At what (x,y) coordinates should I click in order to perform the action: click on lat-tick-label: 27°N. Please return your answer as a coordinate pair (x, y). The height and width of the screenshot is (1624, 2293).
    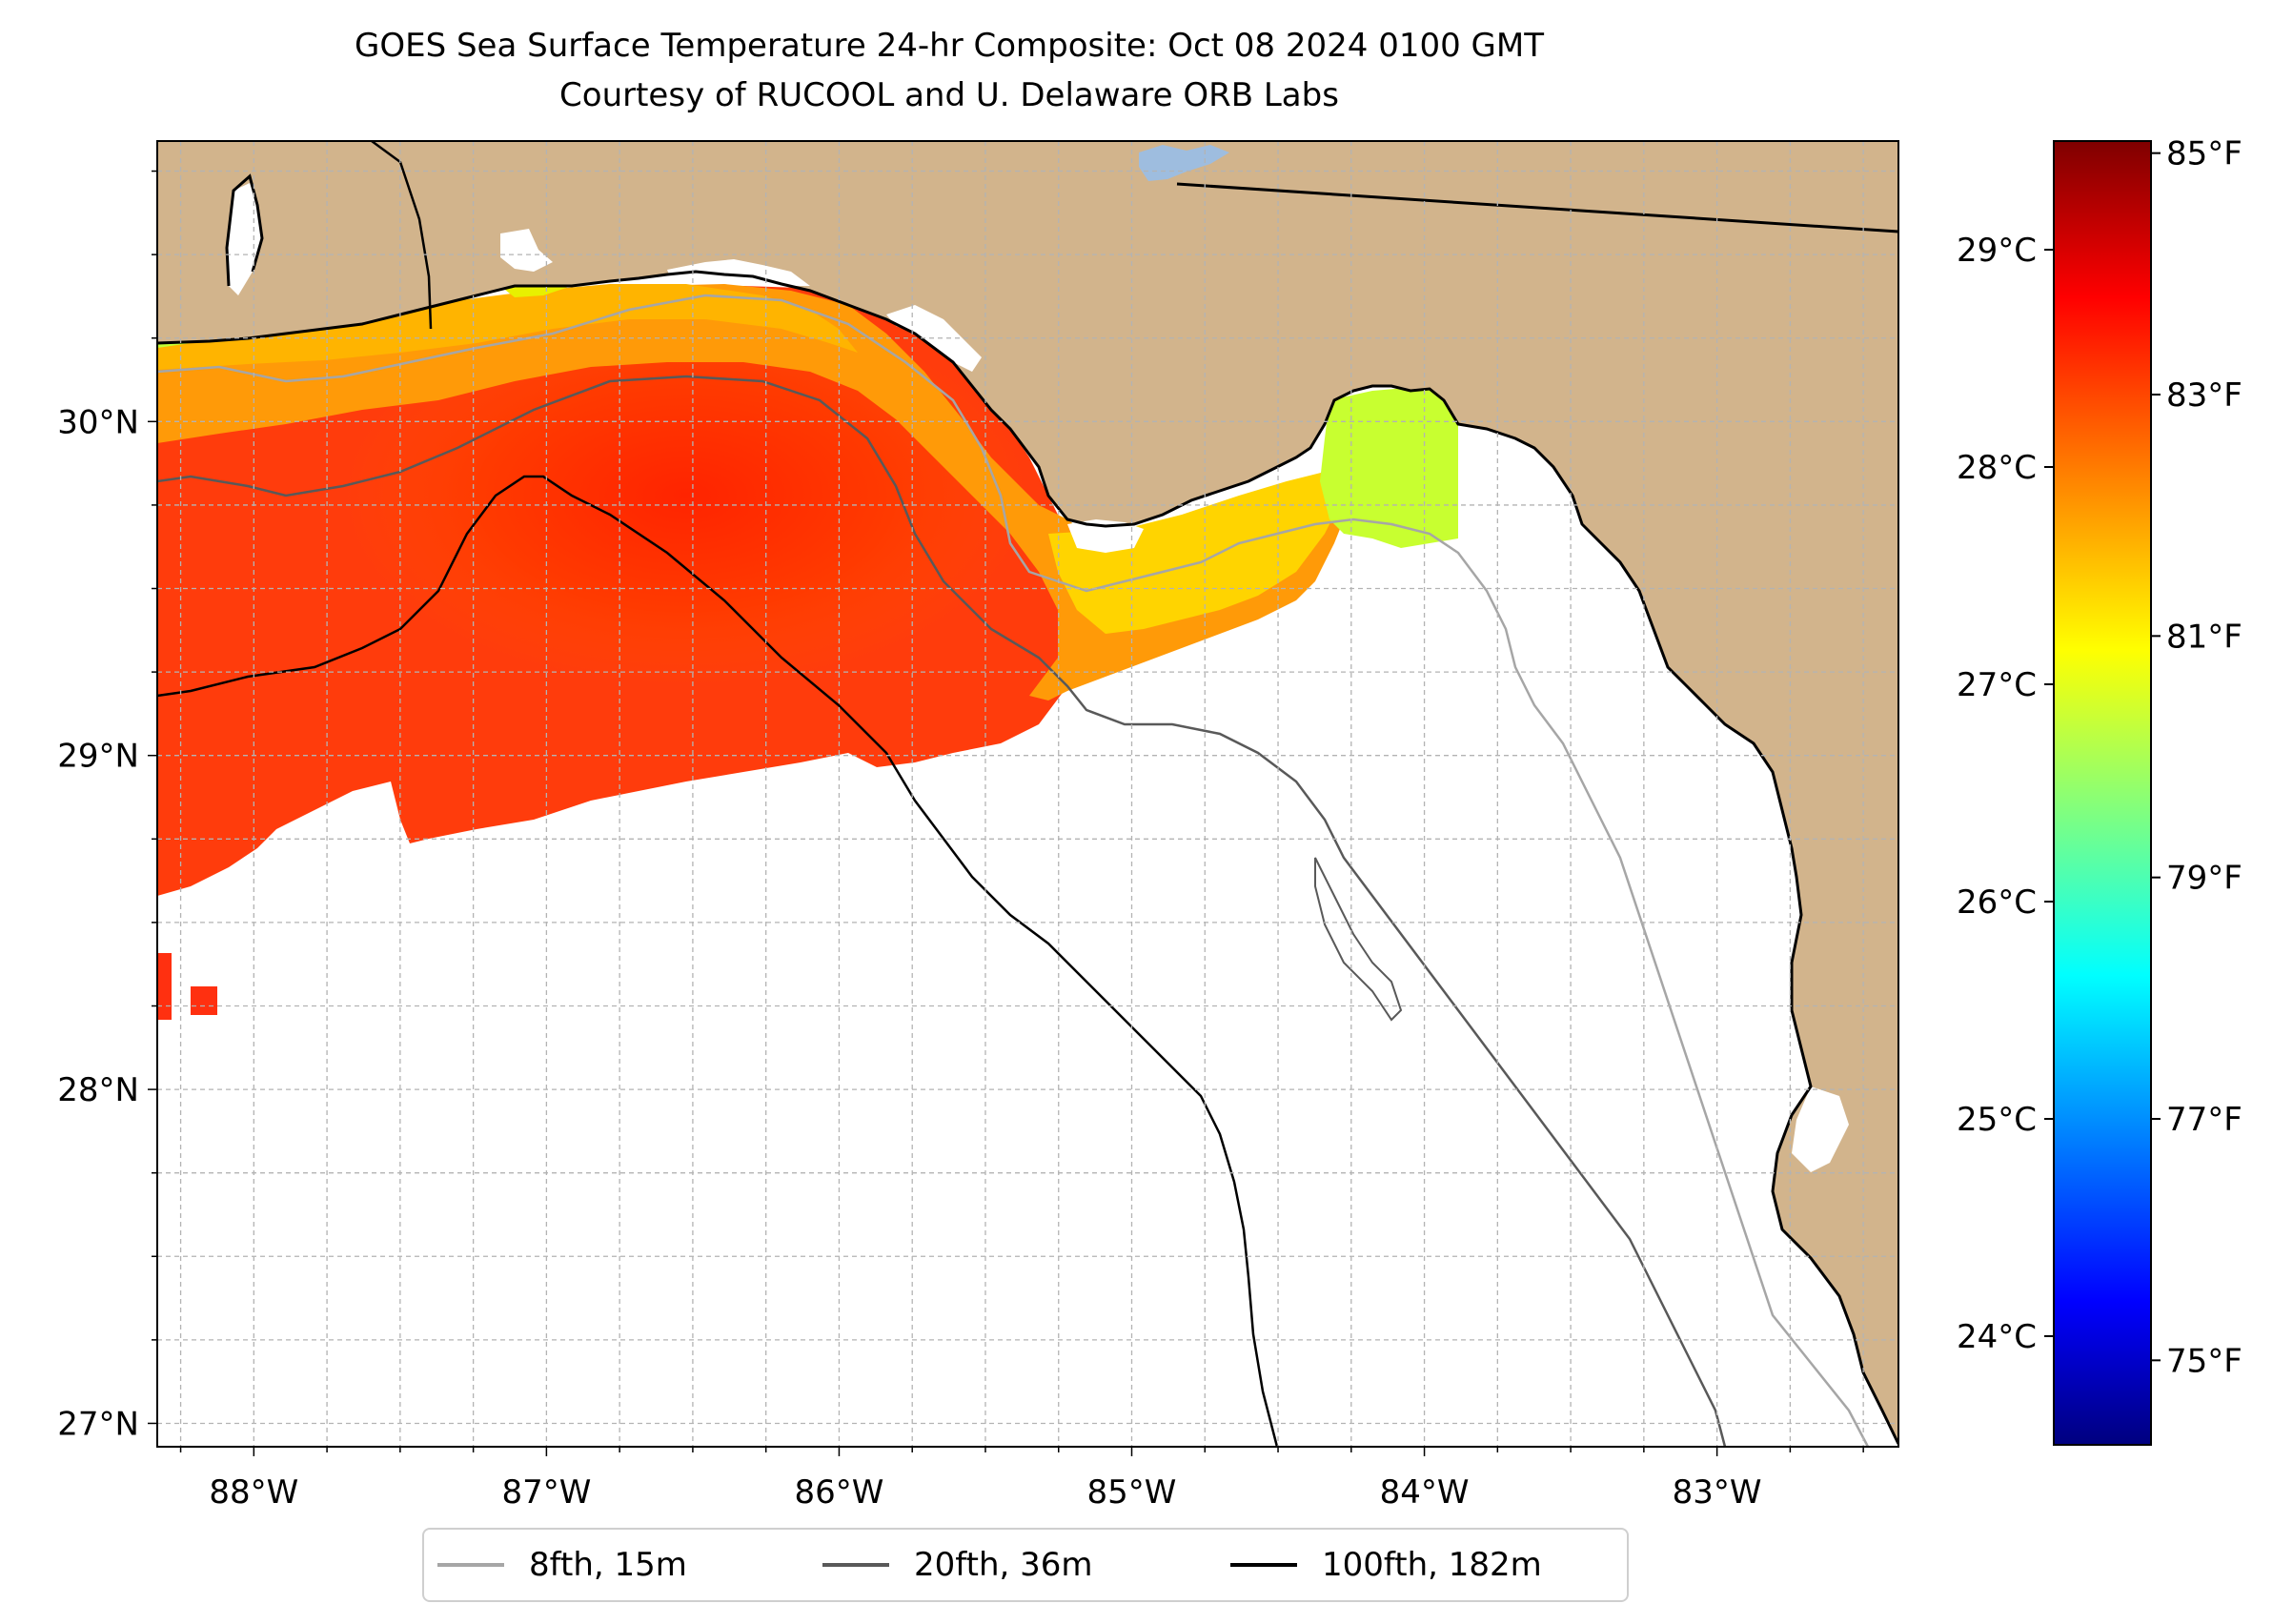
    Looking at the image, I should click on (98, 1424).